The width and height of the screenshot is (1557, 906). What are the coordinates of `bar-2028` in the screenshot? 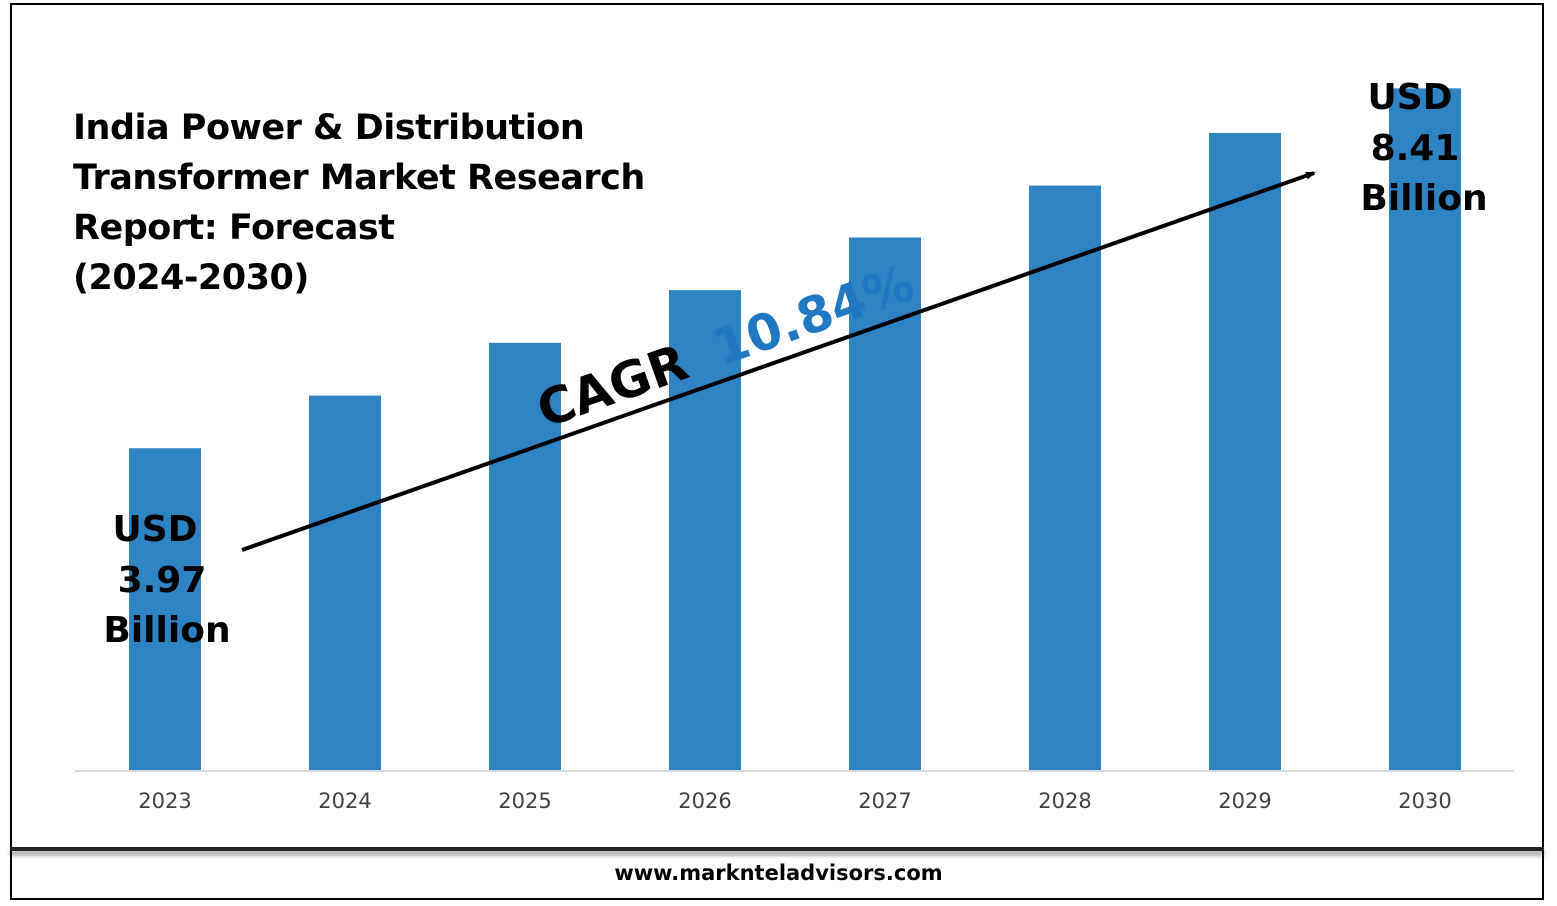 It's located at (1065, 477).